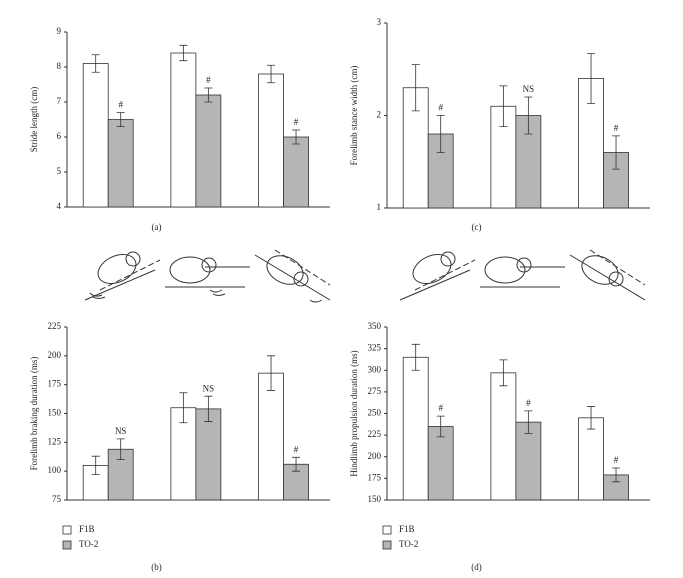  What do you see at coordinates (34, 119) in the screenshot?
I see `y-axis-label: Stride length (cm)` at bounding box center [34, 119].